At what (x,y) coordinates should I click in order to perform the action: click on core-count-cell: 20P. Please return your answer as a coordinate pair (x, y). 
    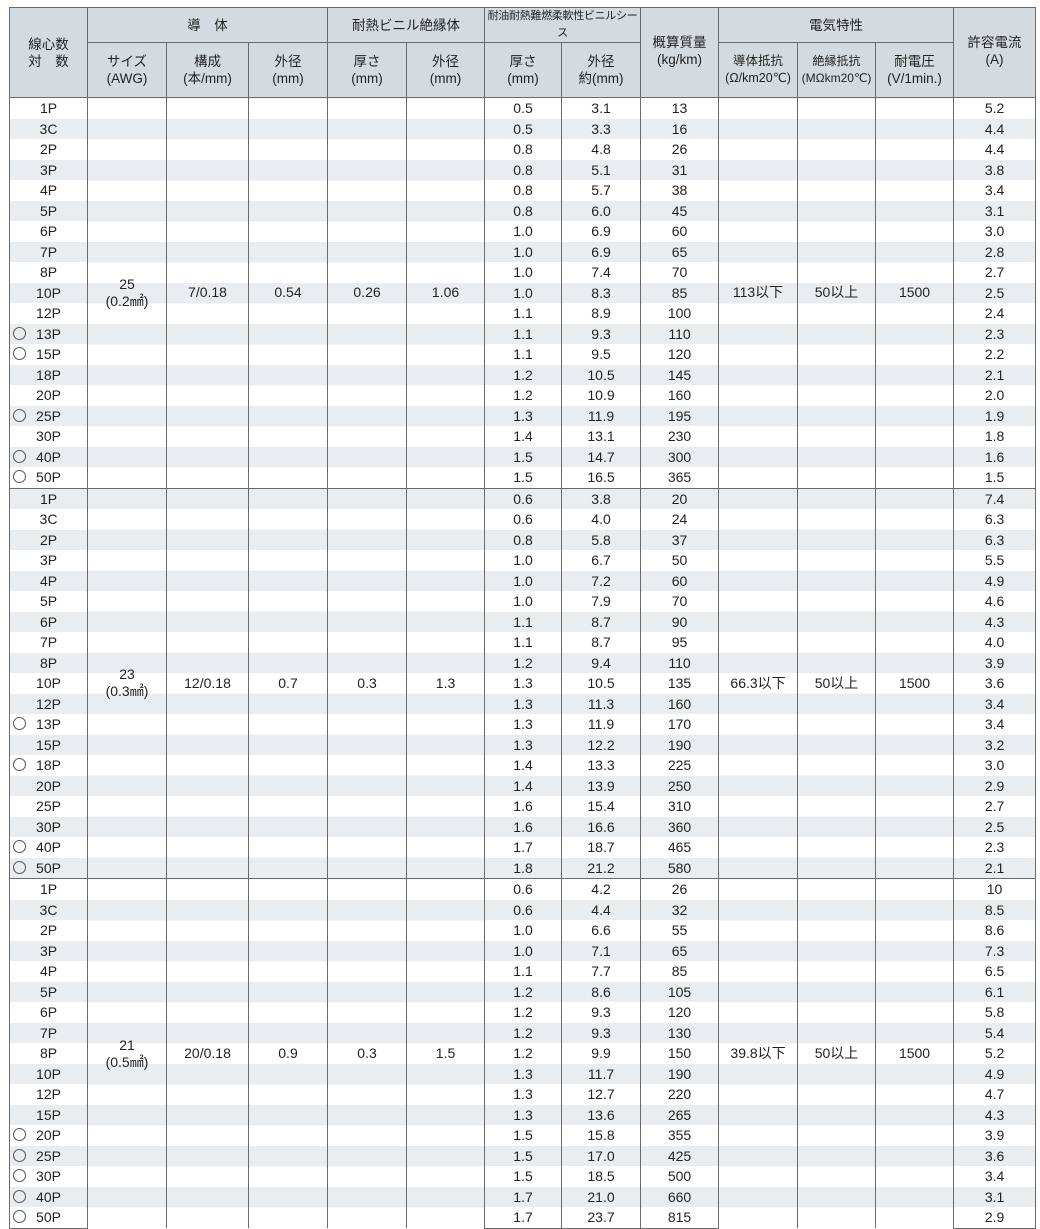
    Looking at the image, I should click on (48, 785).